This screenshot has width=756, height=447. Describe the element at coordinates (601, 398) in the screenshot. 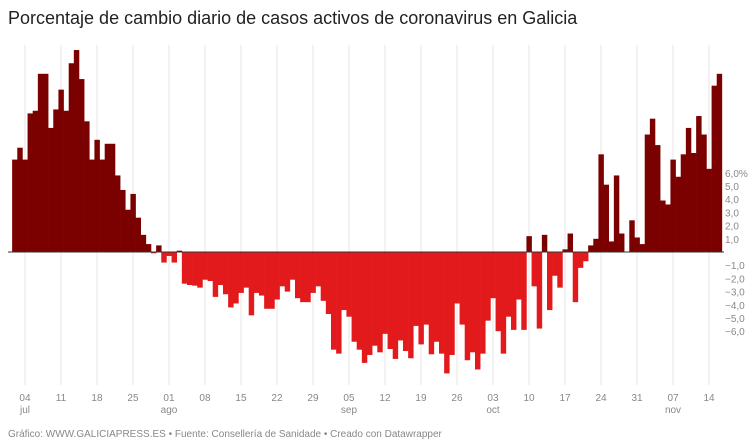

I see `x-tick-label: 24` at that location.